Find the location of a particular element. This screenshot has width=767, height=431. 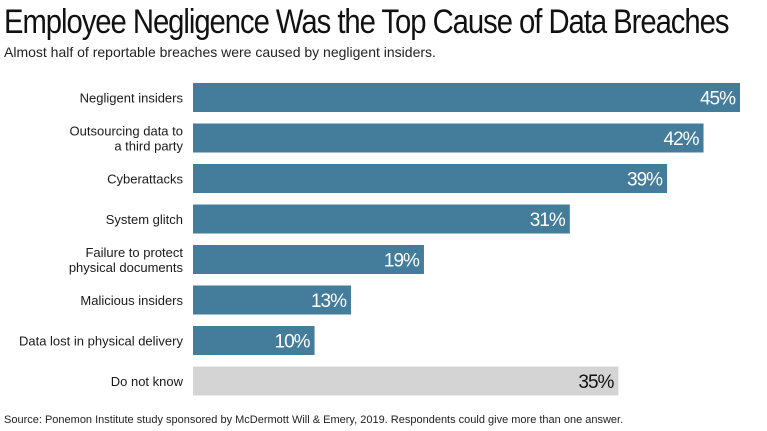

category-label-line: Do not know is located at coordinates (147, 381).